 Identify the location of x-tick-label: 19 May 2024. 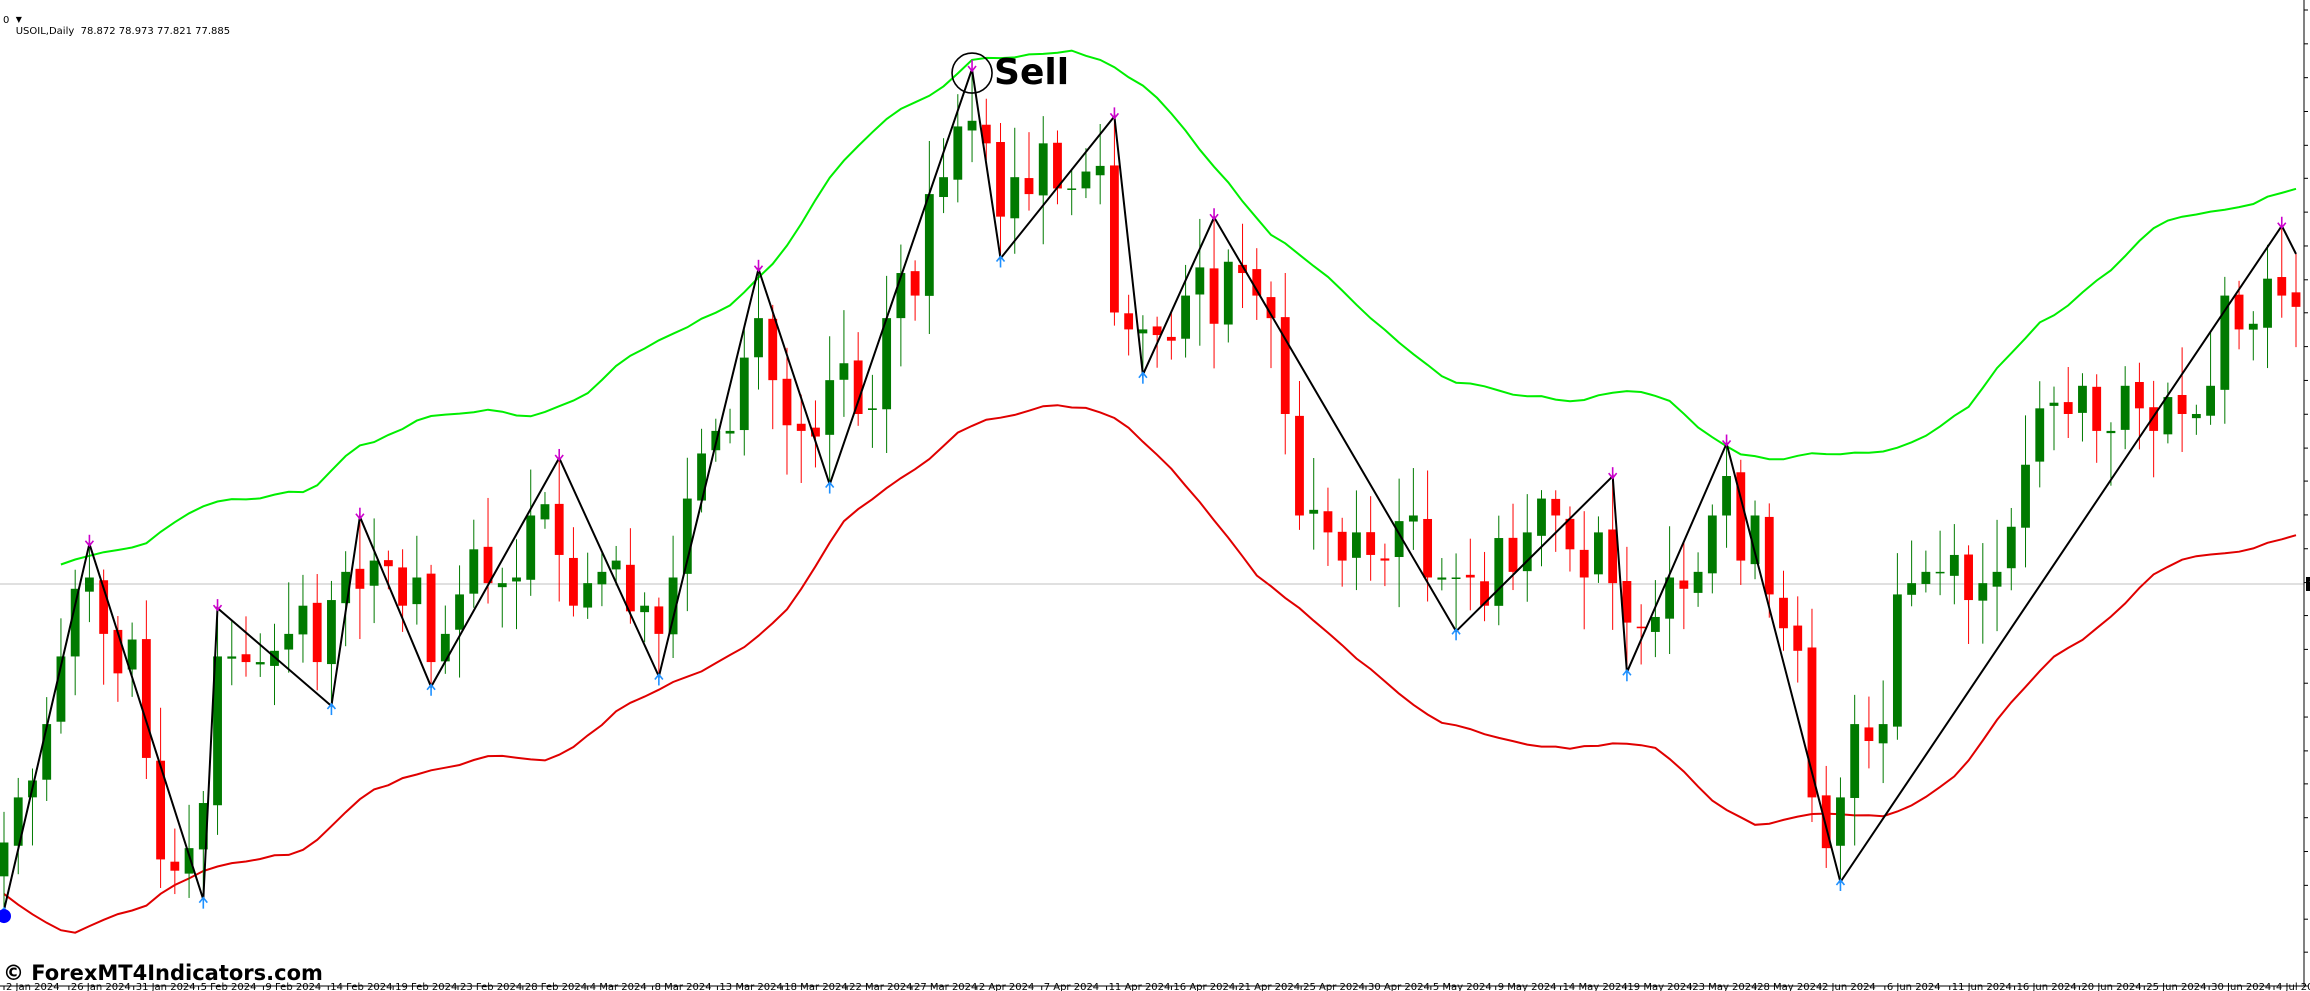
(1659, 986).